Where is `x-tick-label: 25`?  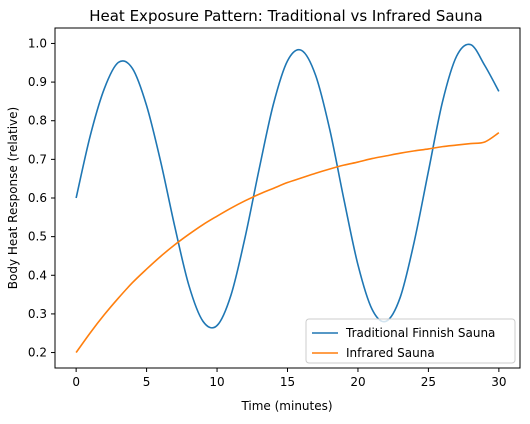 x-tick-label: 25 is located at coordinates (428, 382).